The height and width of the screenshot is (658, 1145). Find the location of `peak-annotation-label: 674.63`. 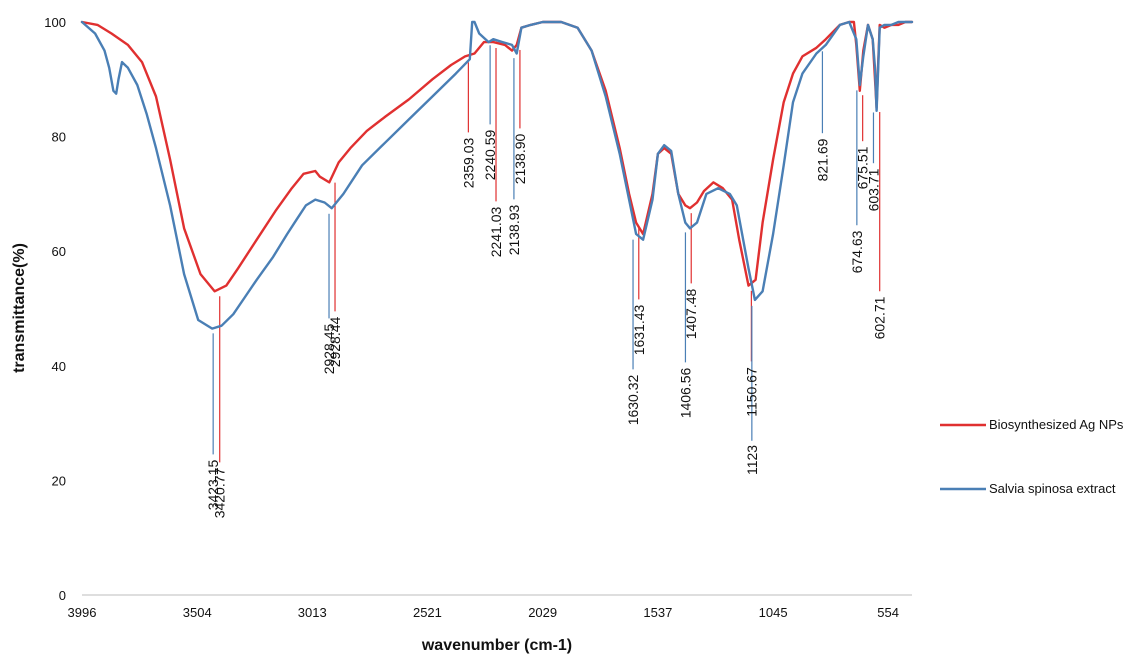

peak-annotation-label: 674.63 is located at coordinates (857, 251).